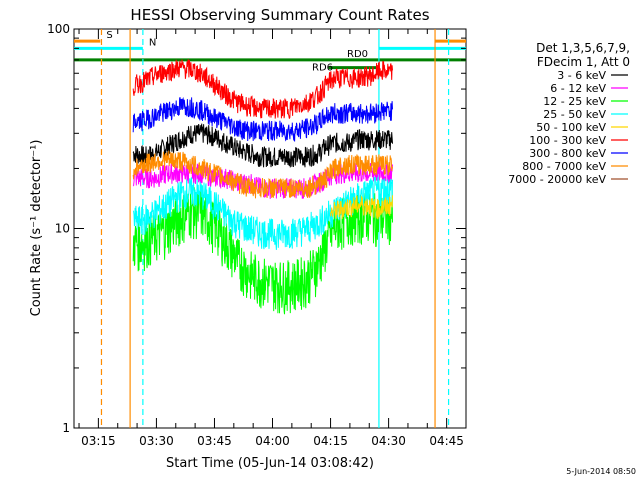 The image size is (640, 480). I want to click on legend-label: 7000 - 20000 keV, so click(557, 179).